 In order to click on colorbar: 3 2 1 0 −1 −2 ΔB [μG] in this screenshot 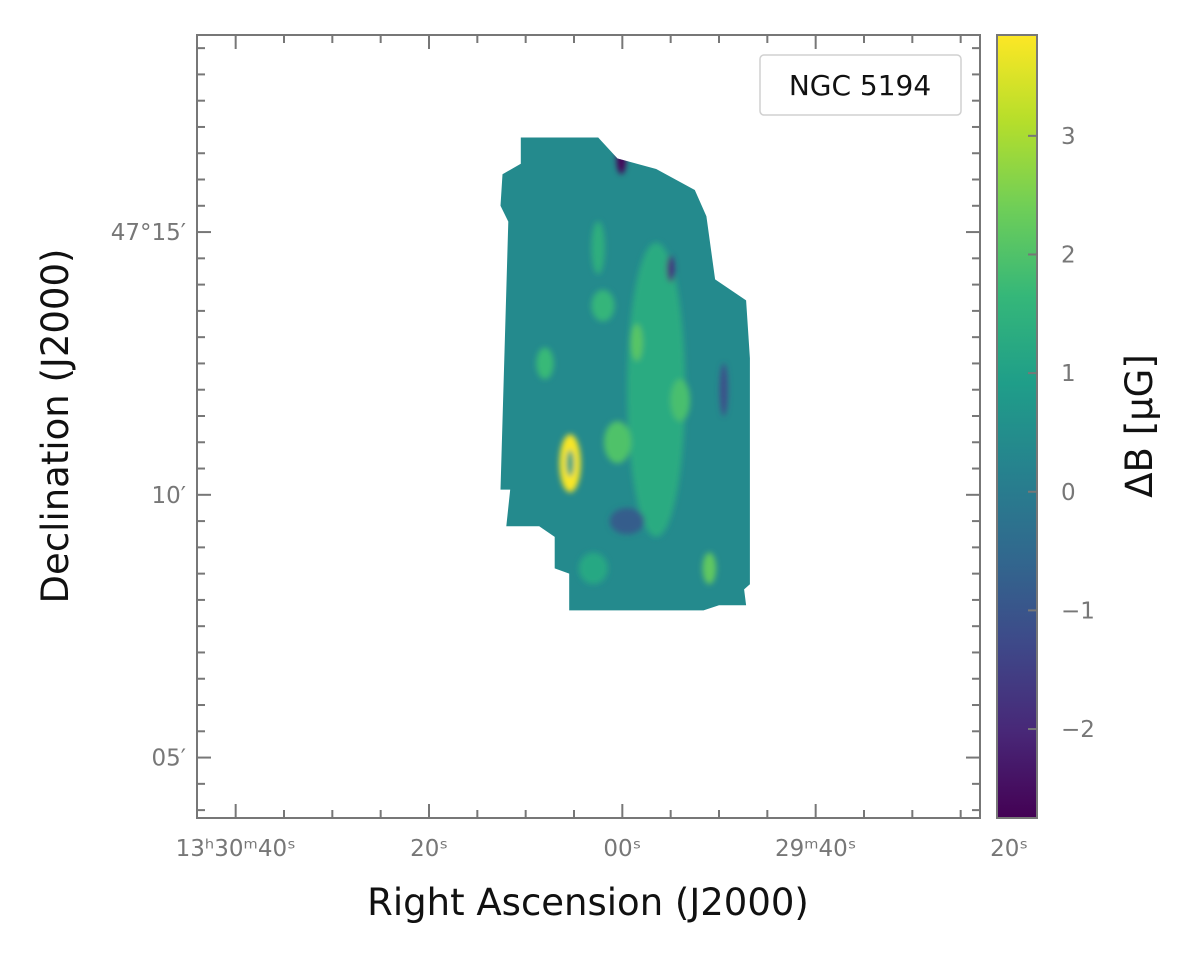, I will do `click(1078, 426)`.